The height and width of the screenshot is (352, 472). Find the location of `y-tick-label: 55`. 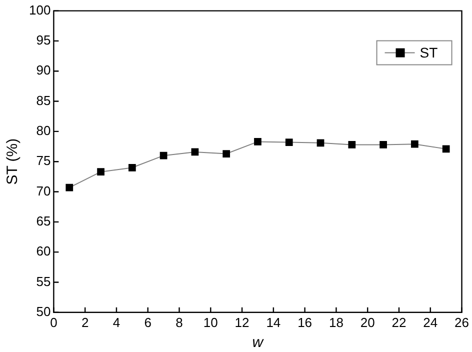

y-tick-label: 55 is located at coordinates (43, 281).